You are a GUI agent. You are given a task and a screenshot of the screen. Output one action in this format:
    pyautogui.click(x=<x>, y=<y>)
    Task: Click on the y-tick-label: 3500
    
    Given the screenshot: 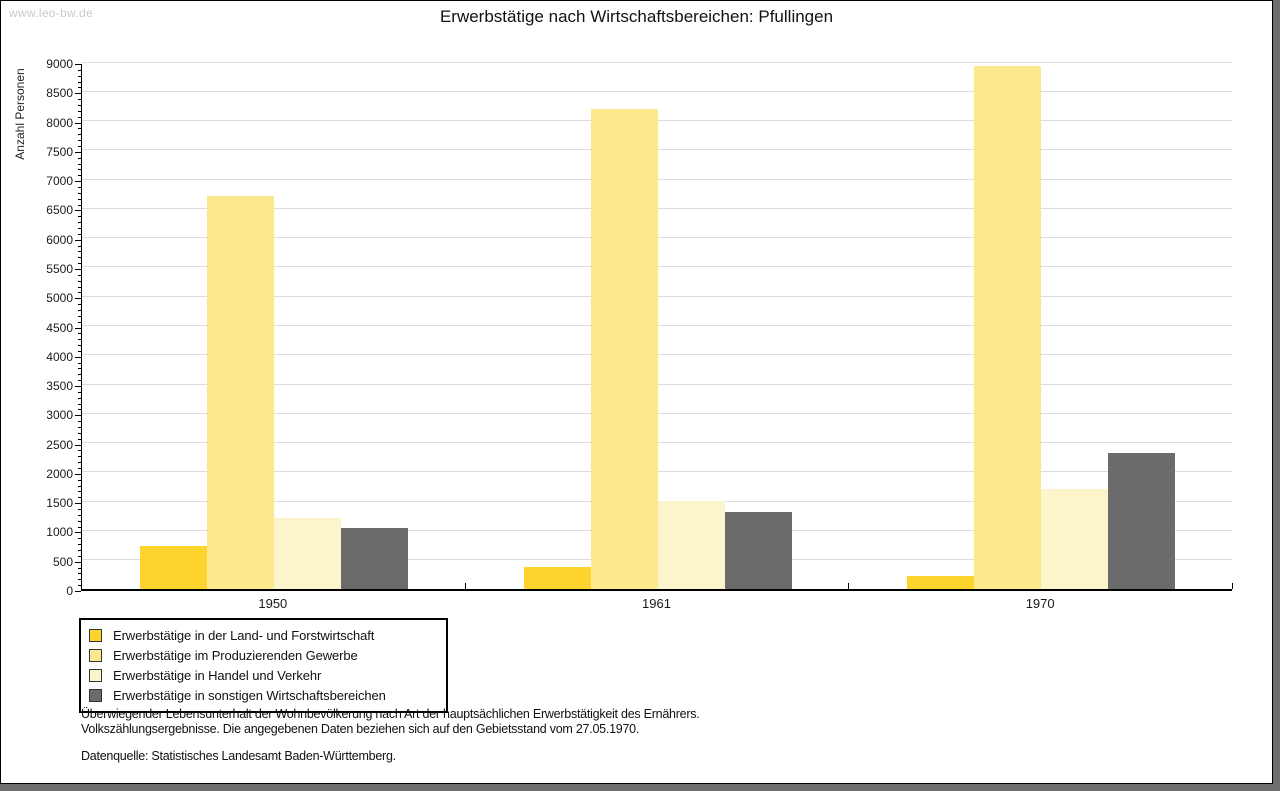 What is the action you would take?
    pyautogui.click(x=59, y=386)
    